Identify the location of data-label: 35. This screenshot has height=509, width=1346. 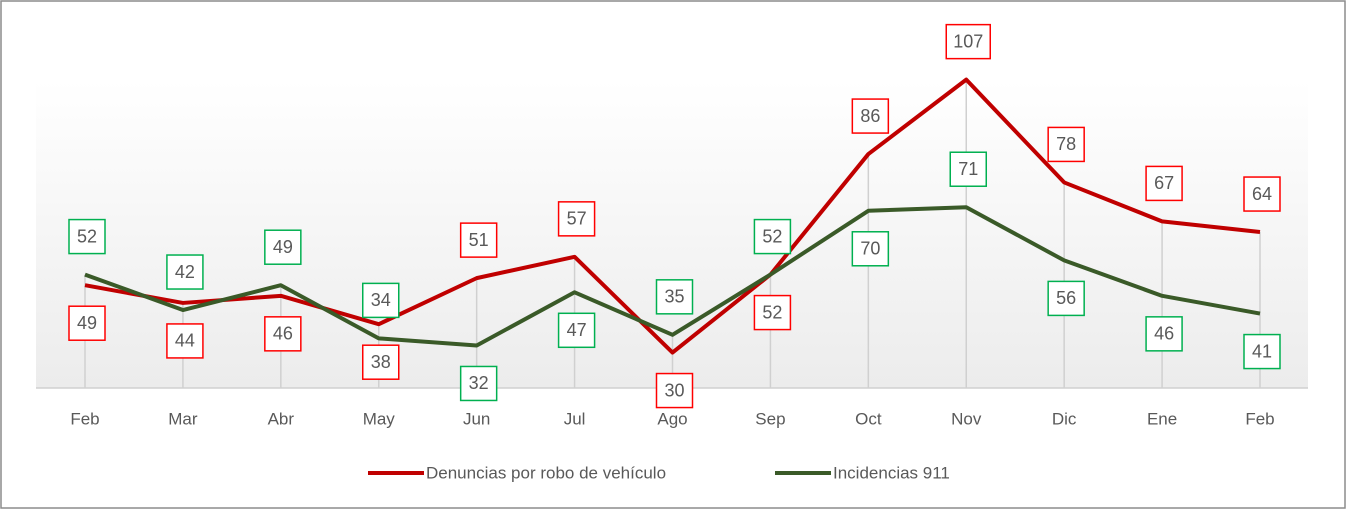
(674, 297).